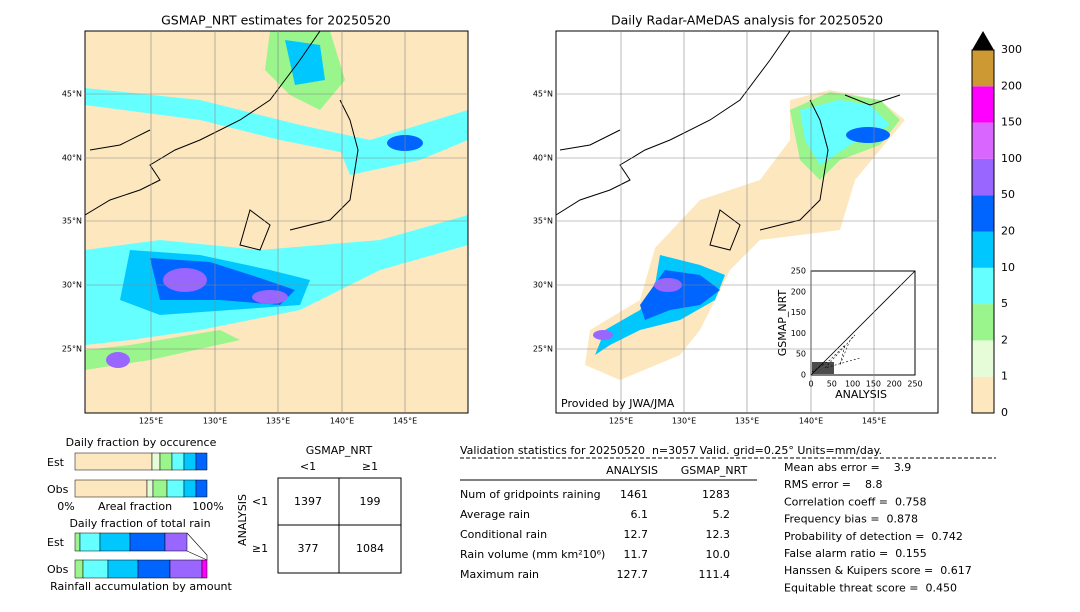  I want to click on stat-label: Rain volume (mm km²10⁶), so click(532, 554).